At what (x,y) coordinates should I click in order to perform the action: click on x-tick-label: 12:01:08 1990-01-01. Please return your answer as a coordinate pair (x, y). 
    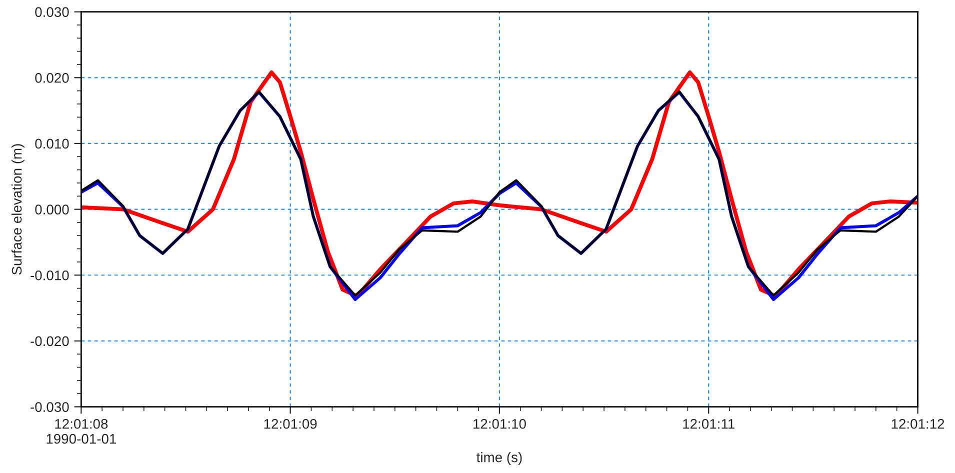
    Looking at the image, I should click on (81, 431).